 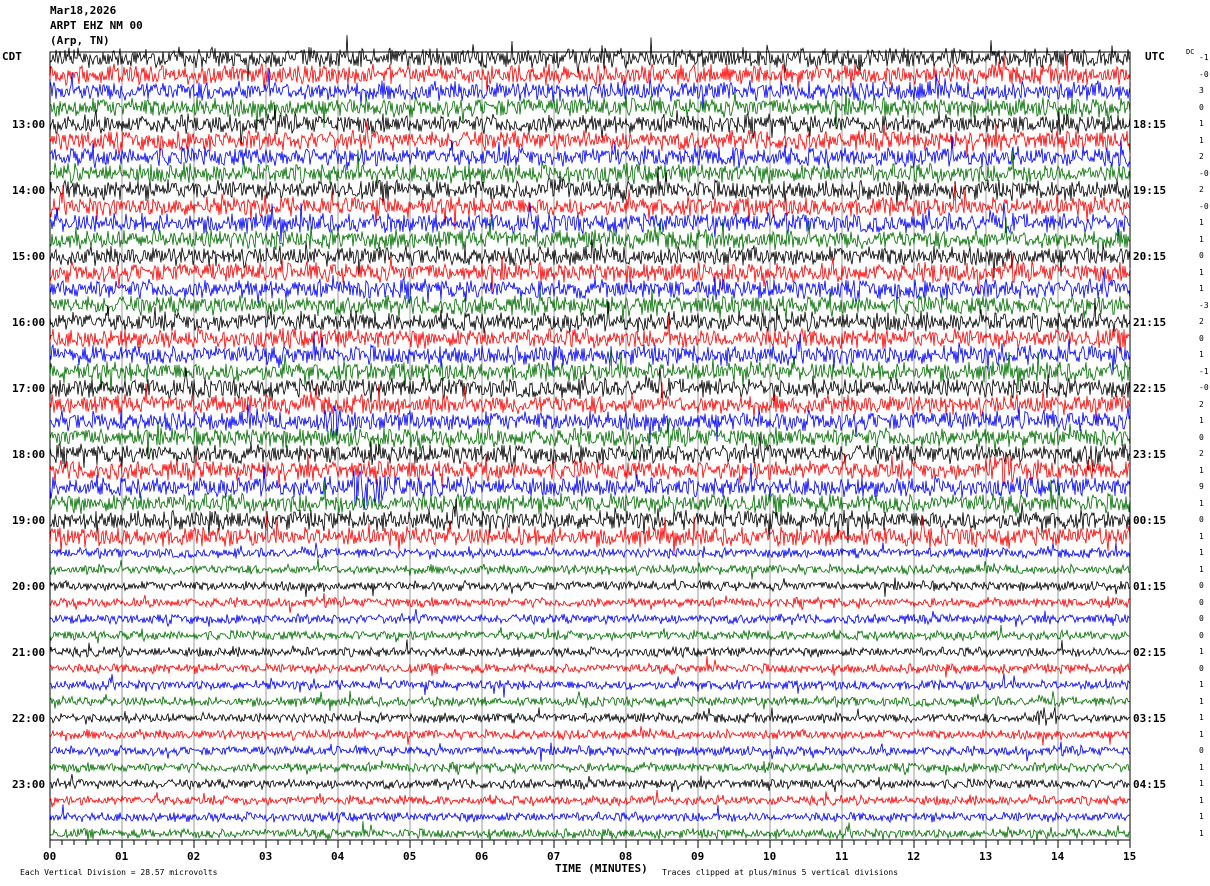 I want to click on dc-offset: 3, so click(x=1201, y=90).